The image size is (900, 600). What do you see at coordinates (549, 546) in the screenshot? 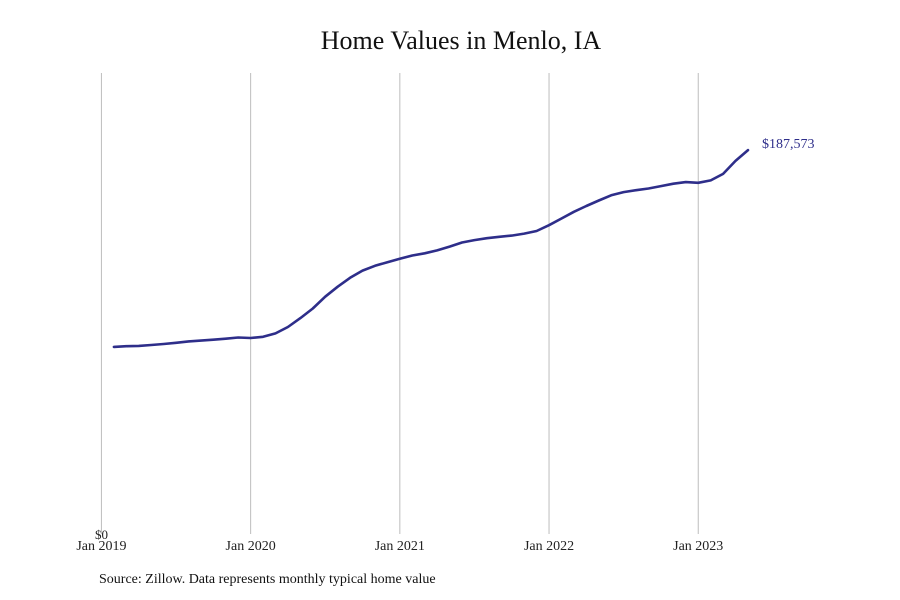
I see `x-tick-label: Jan 2022` at bounding box center [549, 546].